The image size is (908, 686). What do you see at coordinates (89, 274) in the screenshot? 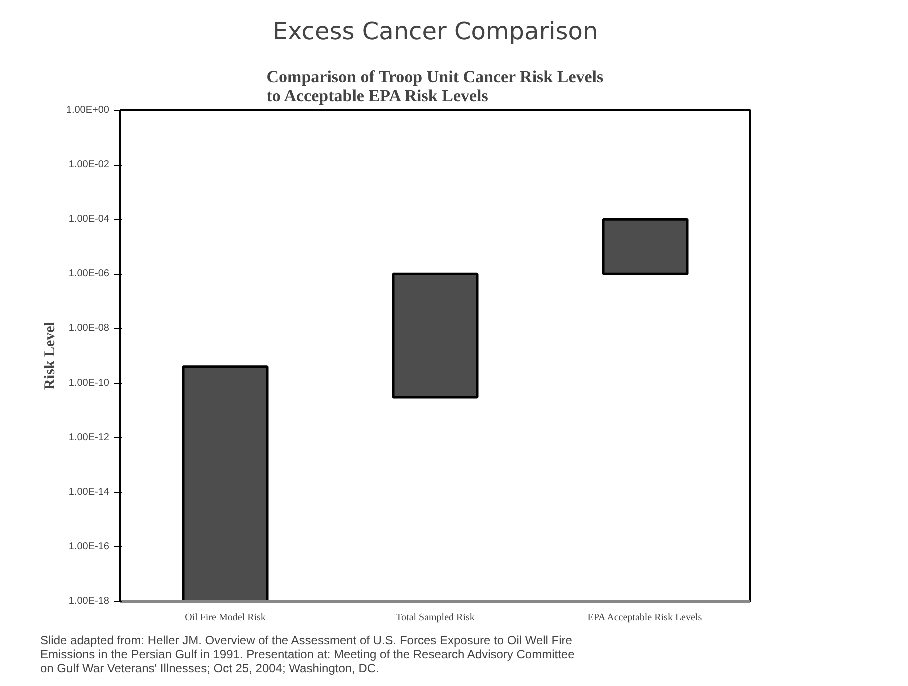
I see `y-tick-label: 1.00E-06` at bounding box center [89, 274].